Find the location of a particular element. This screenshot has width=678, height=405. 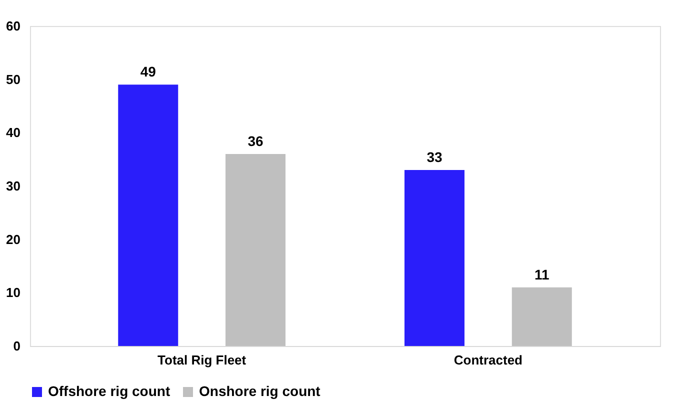

data-label: 33 is located at coordinates (434, 157).